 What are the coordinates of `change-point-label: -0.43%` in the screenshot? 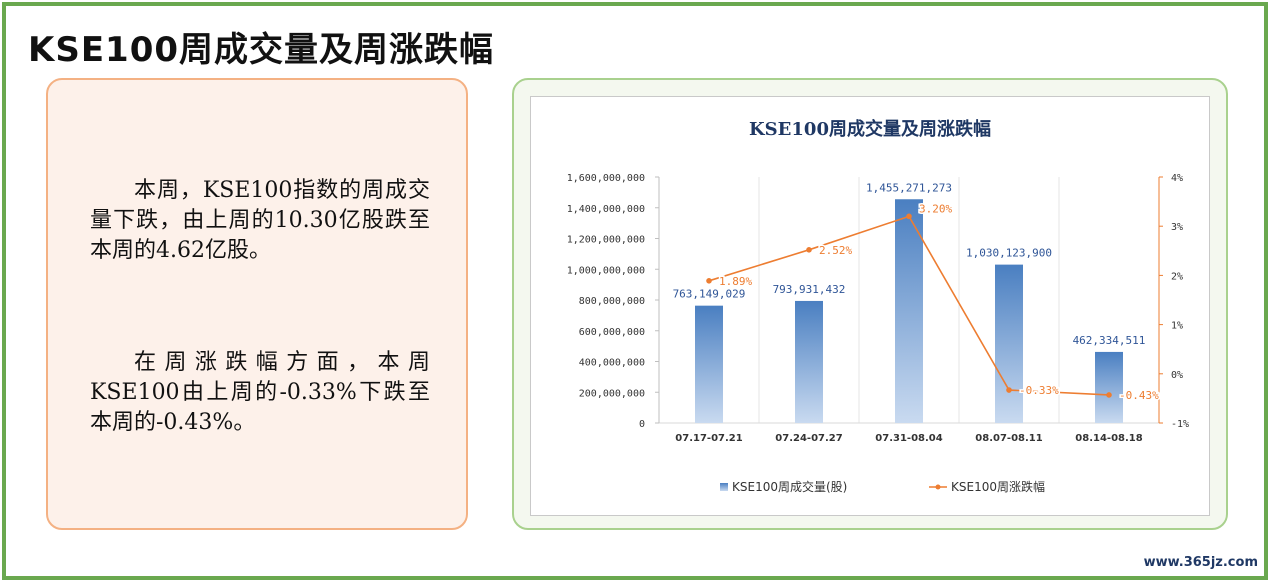 It's located at (1139, 395).